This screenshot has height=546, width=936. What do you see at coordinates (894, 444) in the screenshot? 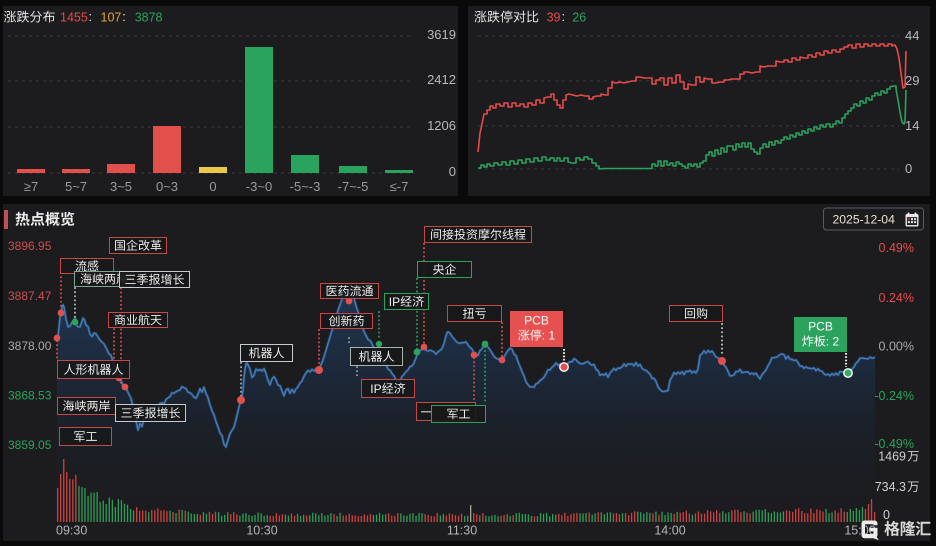
I see `svg-text: -0.49%` at bounding box center [894, 444].